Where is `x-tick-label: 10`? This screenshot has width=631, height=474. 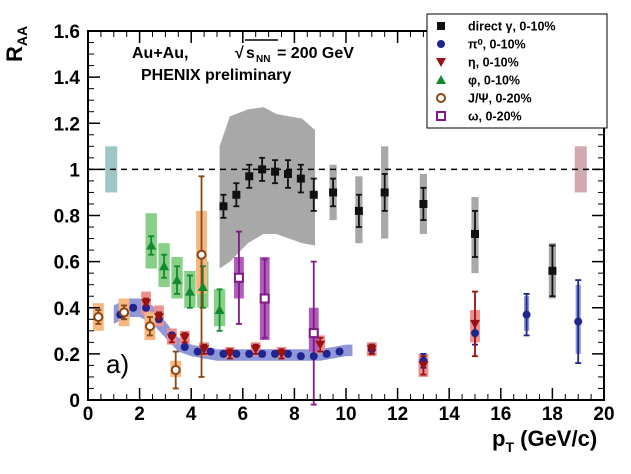
x-tick-label: 10 is located at coordinates (345, 414).